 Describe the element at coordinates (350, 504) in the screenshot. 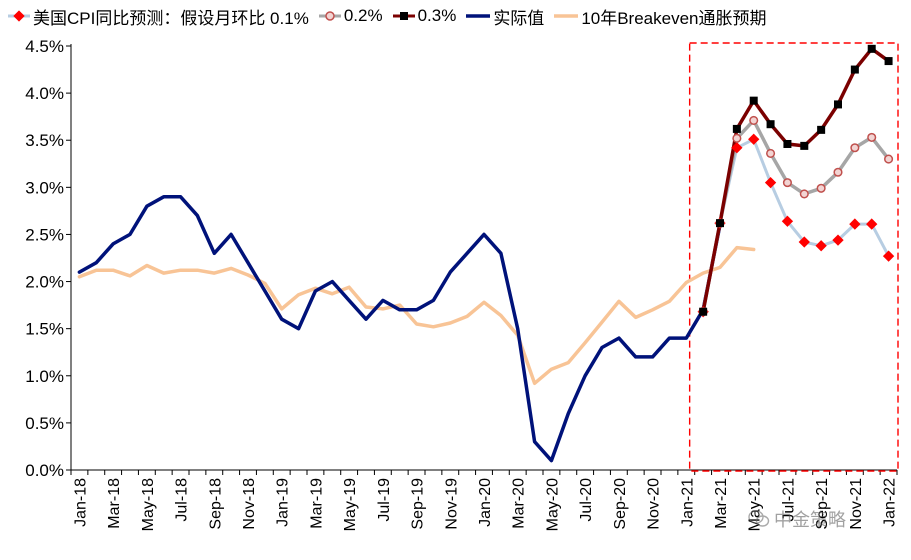

I see `x-tick-label: May-19` at that location.